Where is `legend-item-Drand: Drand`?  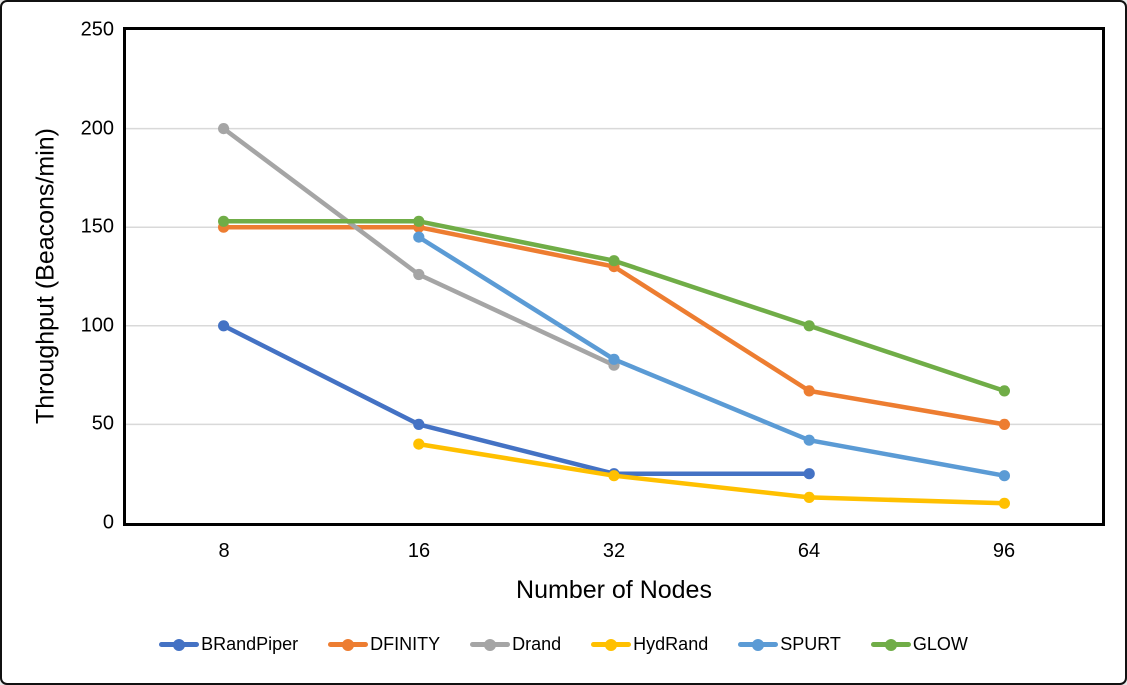 legend-item-Drand: Drand is located at coordinates (515, 644).